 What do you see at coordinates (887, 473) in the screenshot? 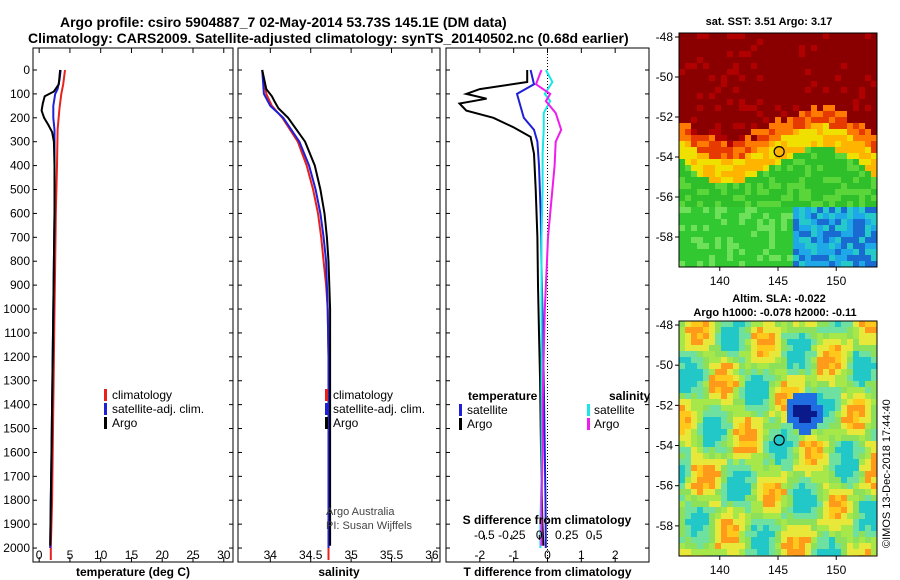
I see `imos-credit: ©IMOS 13-Dec-2018 17:44:40` at bounding box center [887, 473].